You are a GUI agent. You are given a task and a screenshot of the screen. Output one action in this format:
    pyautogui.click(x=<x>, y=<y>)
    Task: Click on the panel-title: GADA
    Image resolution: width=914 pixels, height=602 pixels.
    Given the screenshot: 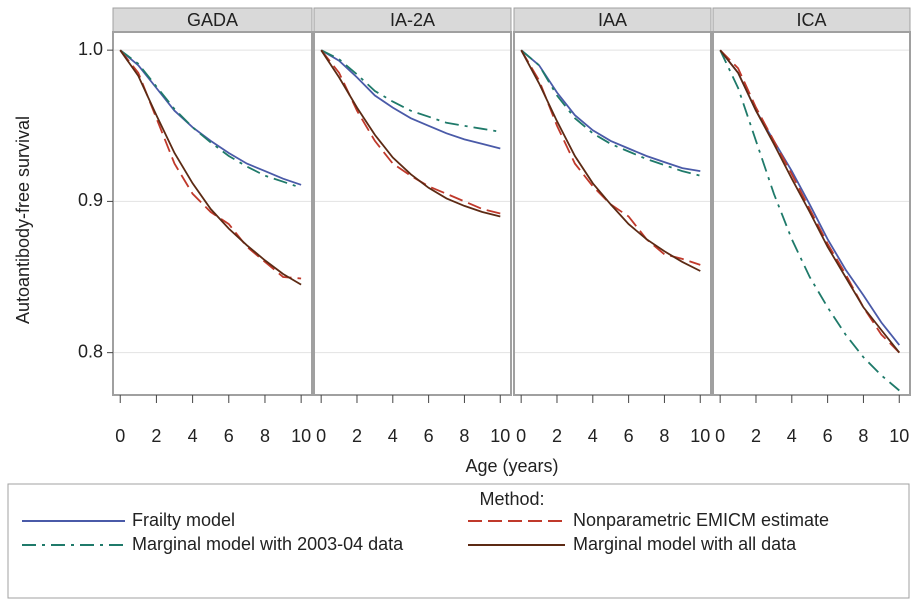 What is the action you would take?
    pyautogui.click(x=212, y=20)
    